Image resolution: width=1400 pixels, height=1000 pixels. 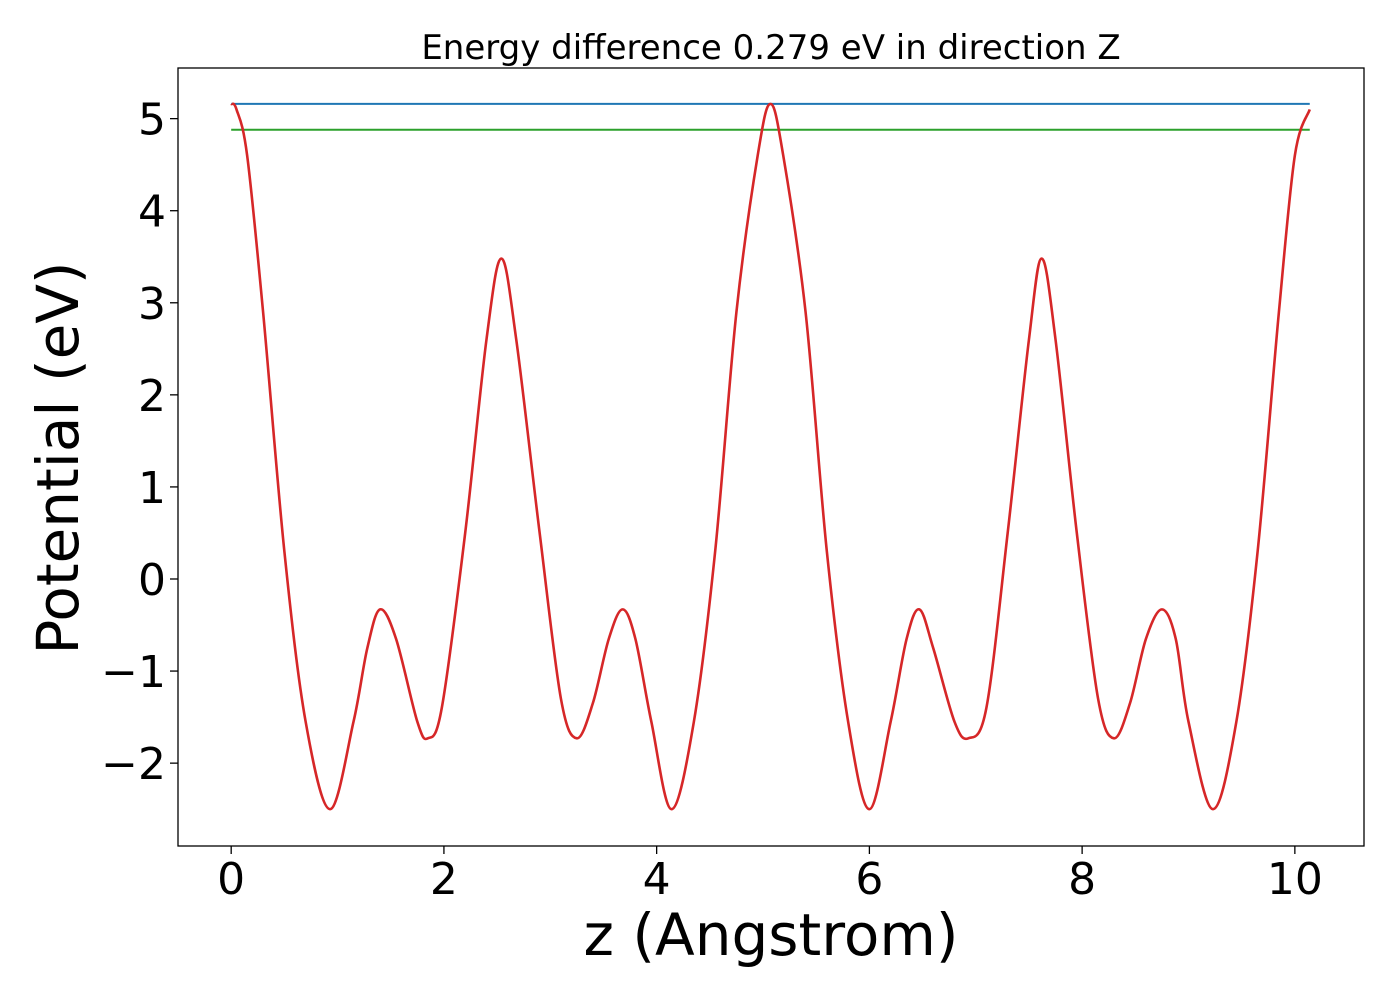 What do you see at coordinates (58, 457) in the screenshot?
I see `y-axis-title: Potential (eV)` at bounding box center [58, 457].